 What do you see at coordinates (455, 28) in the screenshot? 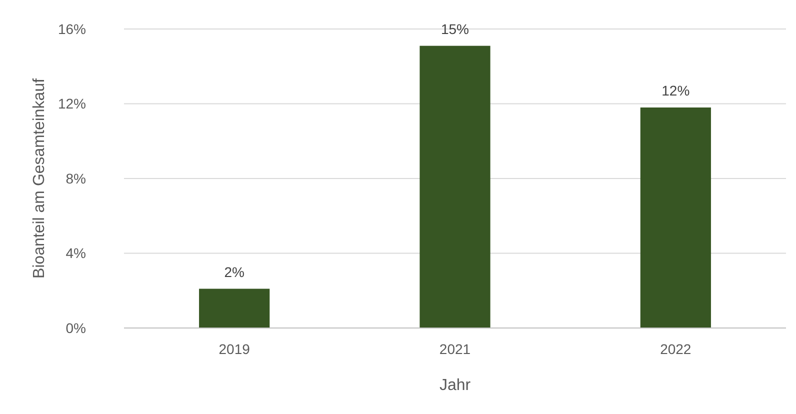
I see `data-label: 15%` at bounding box center [455, 28].